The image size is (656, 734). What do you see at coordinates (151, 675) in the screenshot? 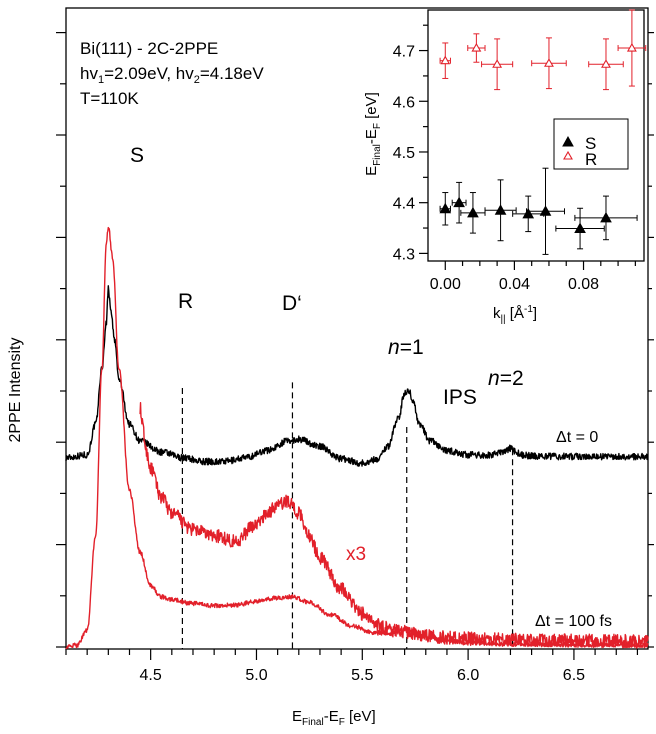
I see `x-tick-label: 4.5` at bounding box center [151, 675].